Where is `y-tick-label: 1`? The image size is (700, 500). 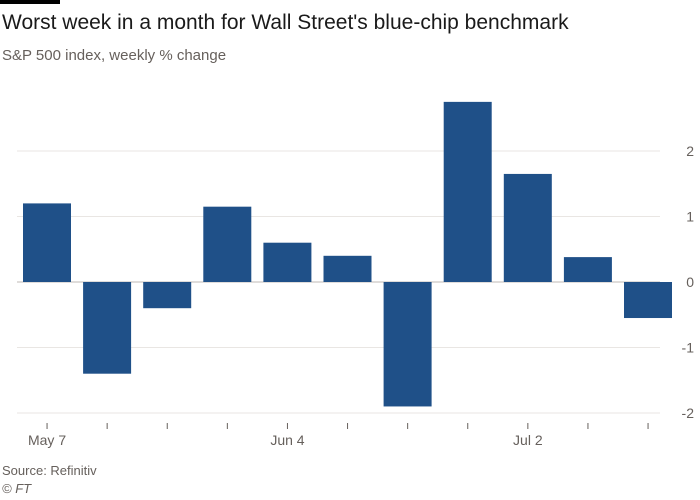
y-tick-label: 1 is located at coordinates (690, 217).